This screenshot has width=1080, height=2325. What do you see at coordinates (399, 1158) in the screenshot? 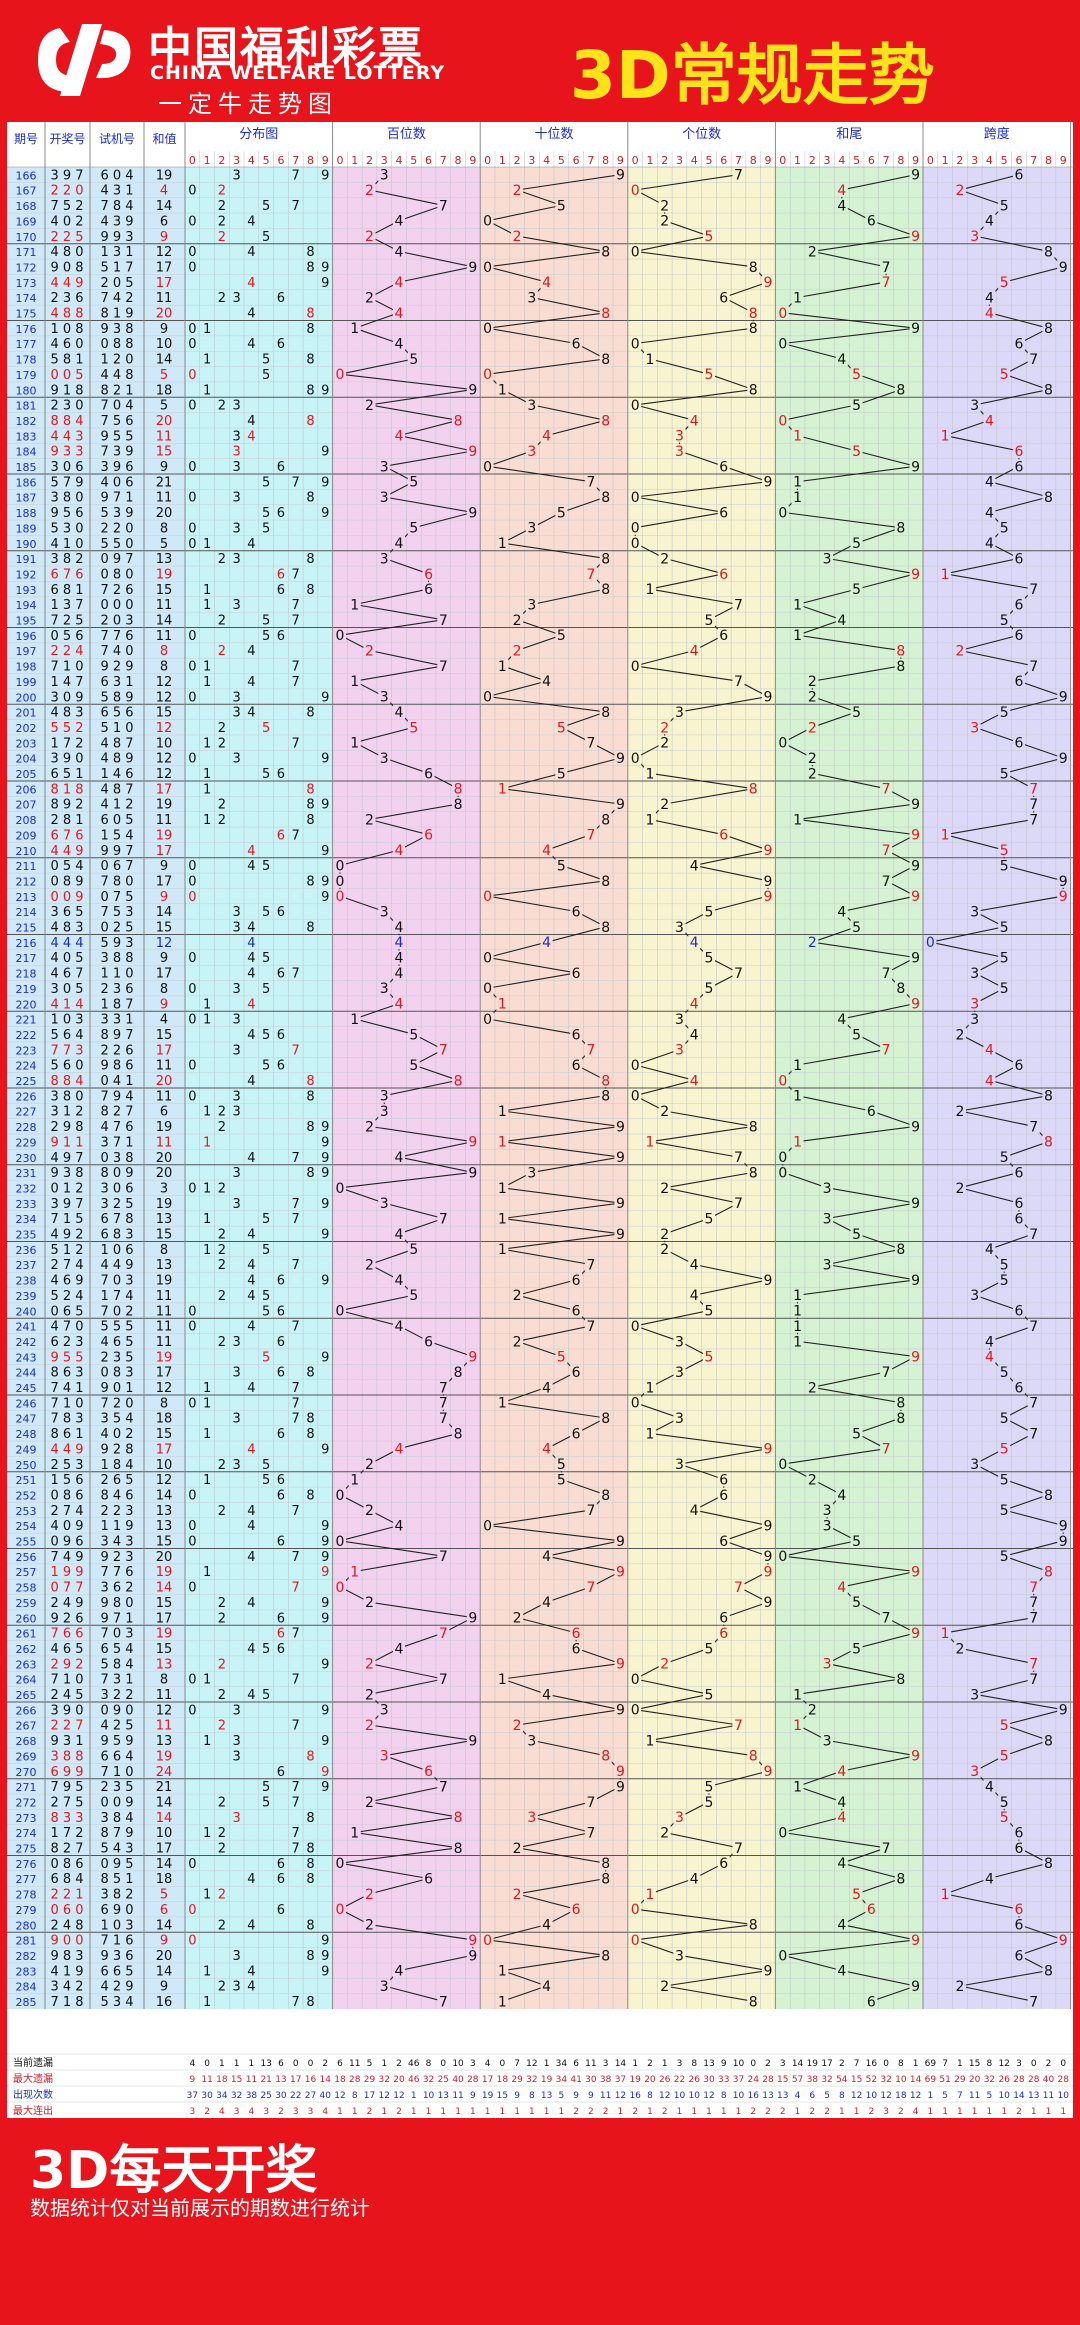
I see `trend-point-bai: 4` at bounding box center [399, 1158].